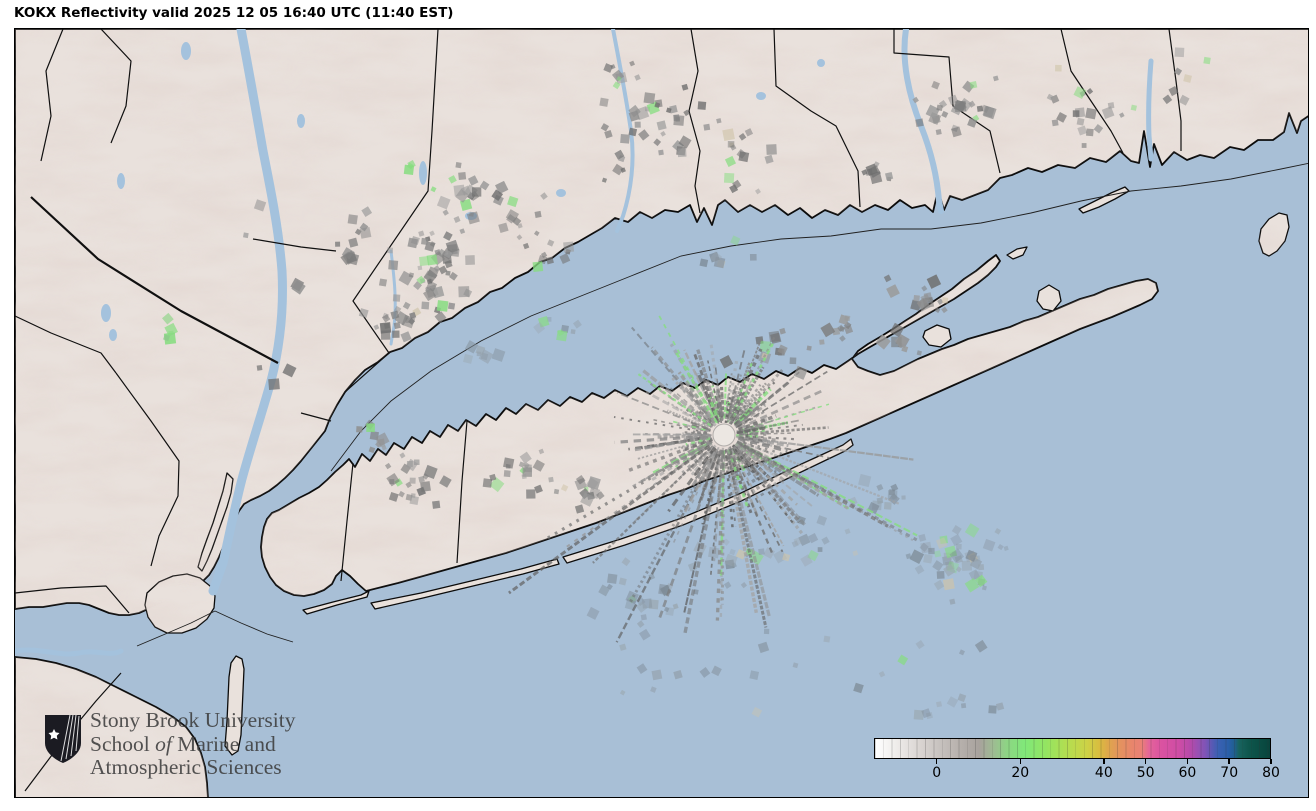 The height and width of the screenshot is (811, 1316). What do you see at coordinates (1072, 748) in the screenshot?
I see `colorbar-gradient` at bounding box center [1072, 748].